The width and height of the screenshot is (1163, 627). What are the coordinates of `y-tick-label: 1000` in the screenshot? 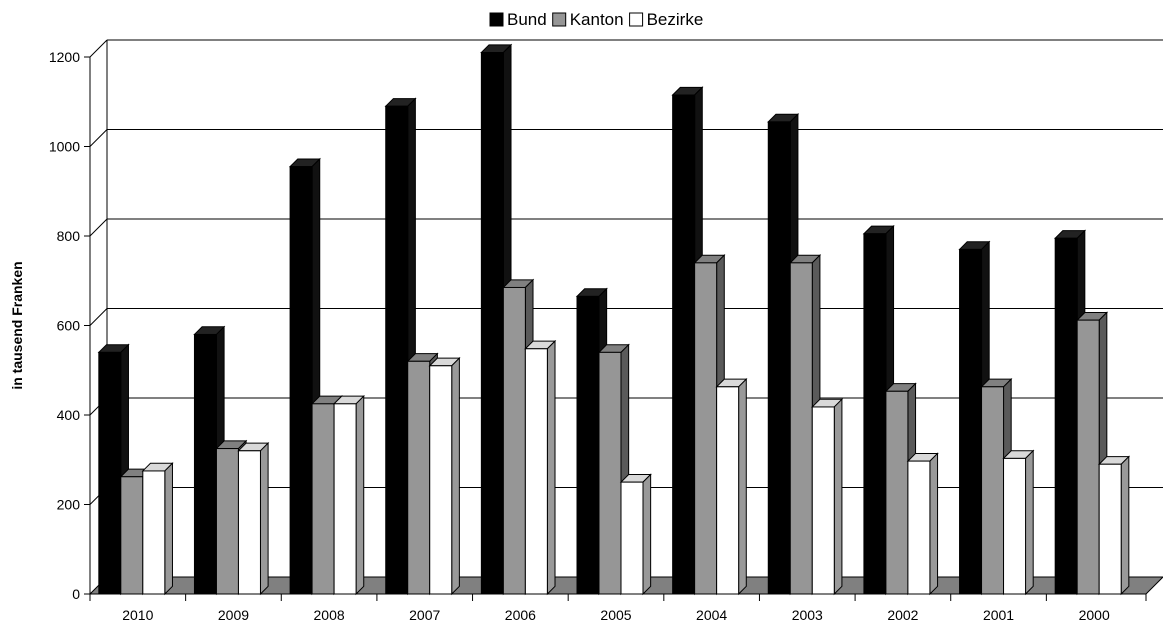 It's located at (64, 147).